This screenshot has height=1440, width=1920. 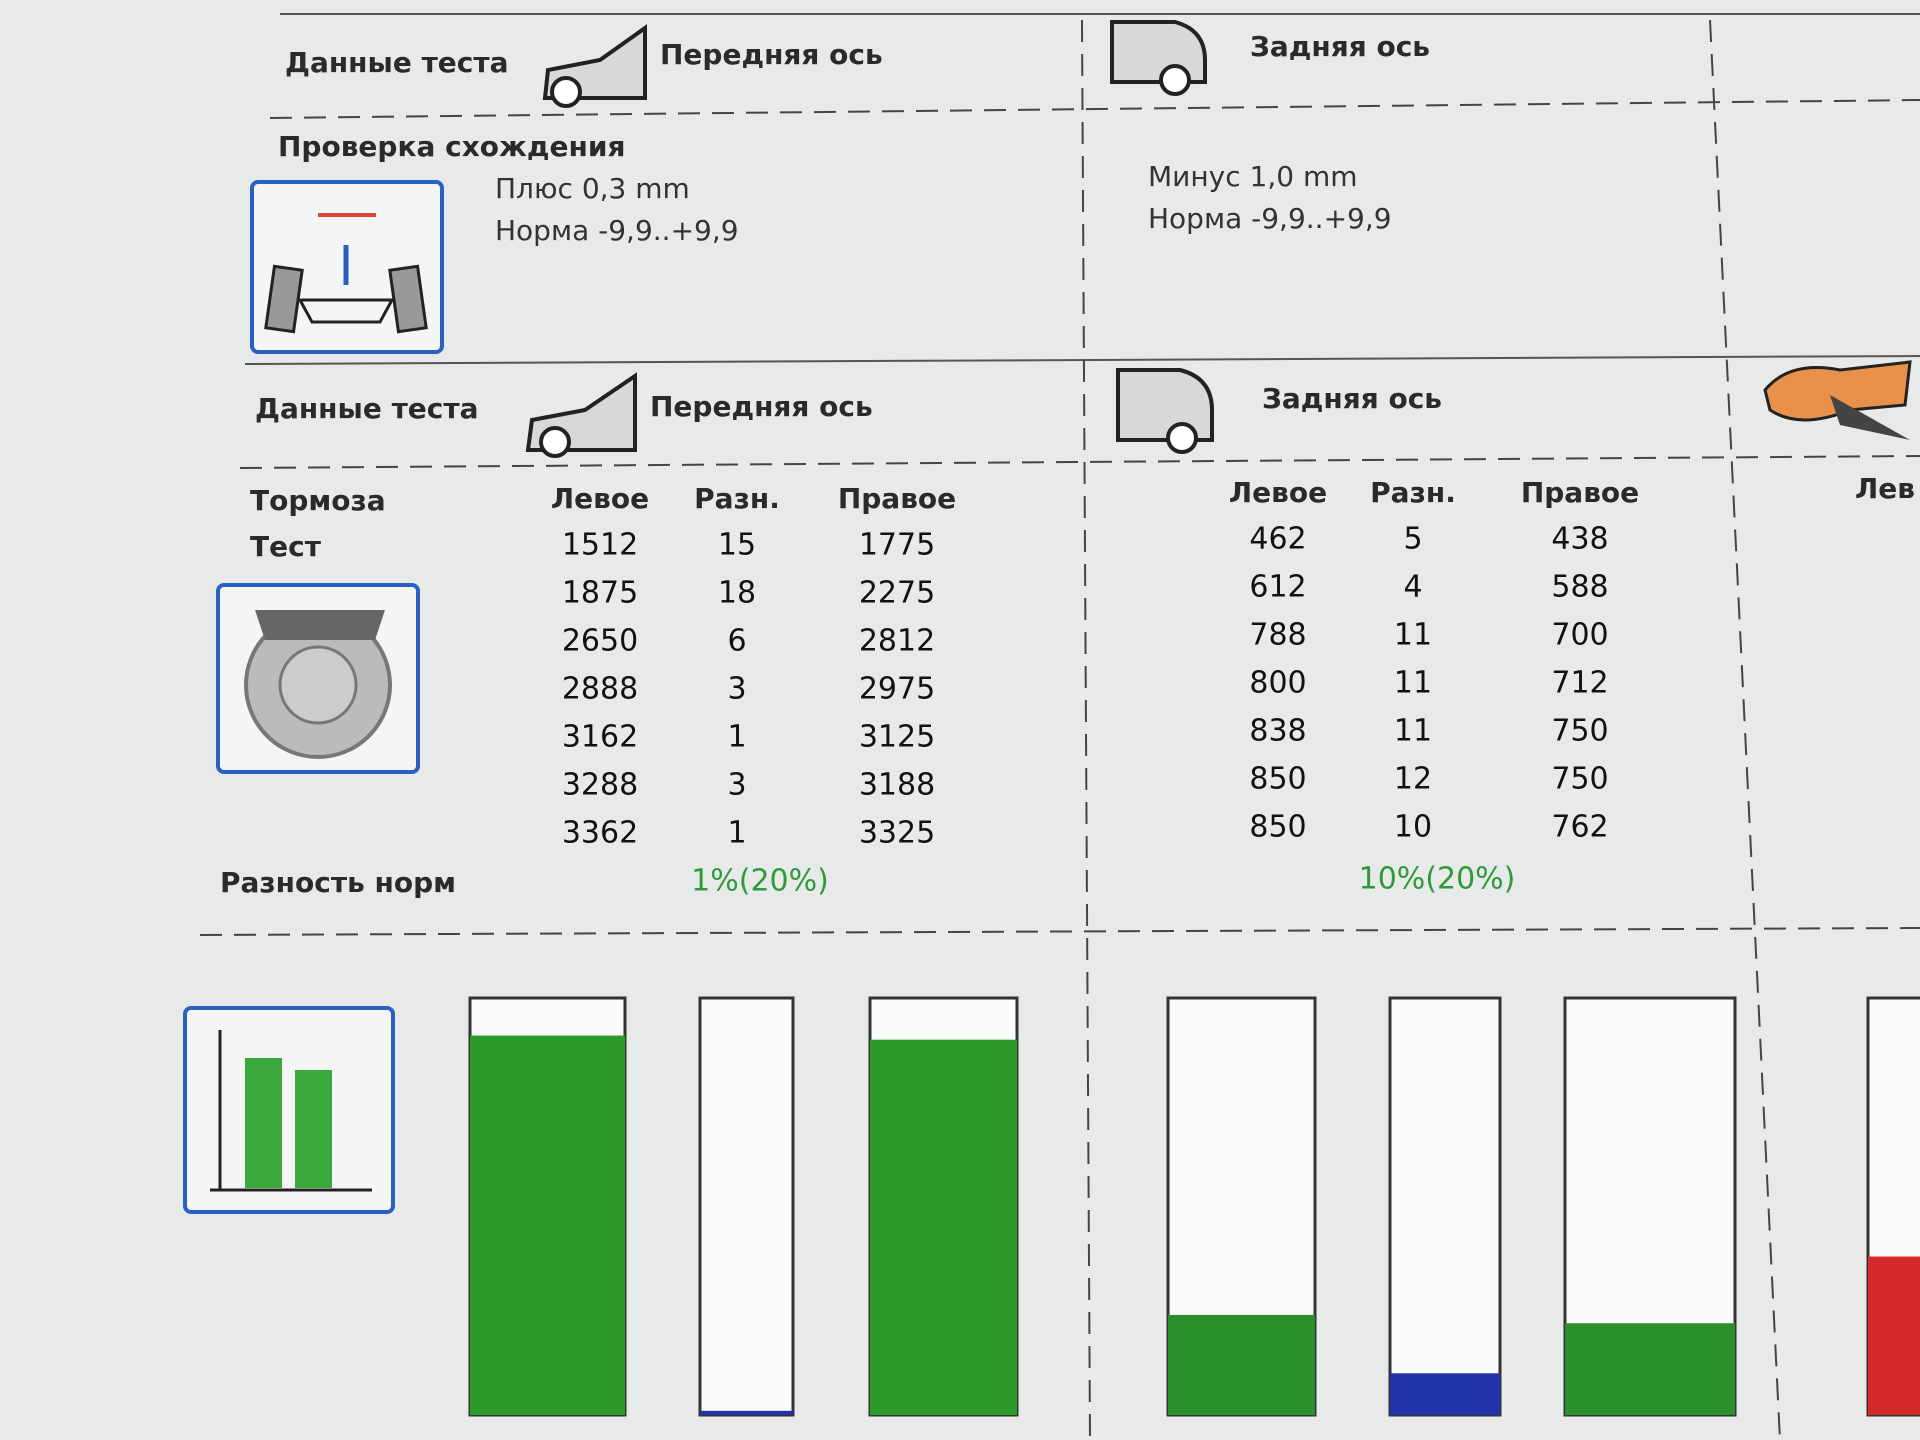 What do you see at coordinates (1413, 779) in the screenshot?
I see `cell: 12` at bounding box center [1413, 779].